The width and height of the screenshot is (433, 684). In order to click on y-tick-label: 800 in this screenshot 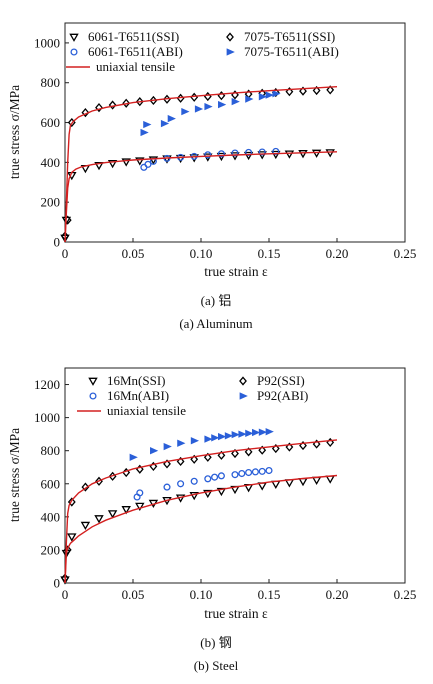, I will do `click(51, 450)`.